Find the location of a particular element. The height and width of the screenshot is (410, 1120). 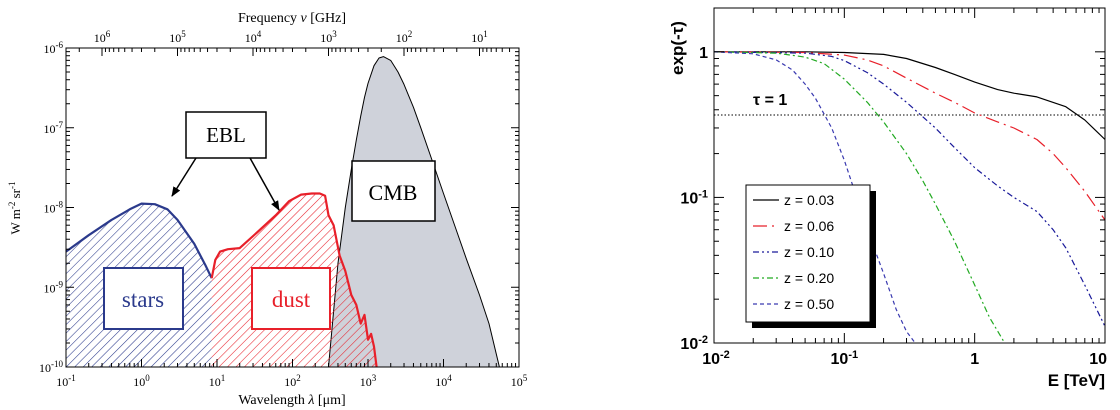

legend-label: z = 0.10 is located at coordinates (809, 252).